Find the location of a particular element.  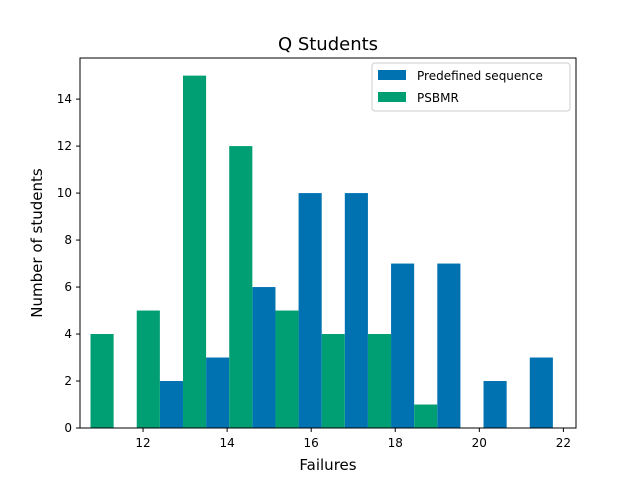

legend: Predefined sequence PSBMR is located at coordinates (471, 87).